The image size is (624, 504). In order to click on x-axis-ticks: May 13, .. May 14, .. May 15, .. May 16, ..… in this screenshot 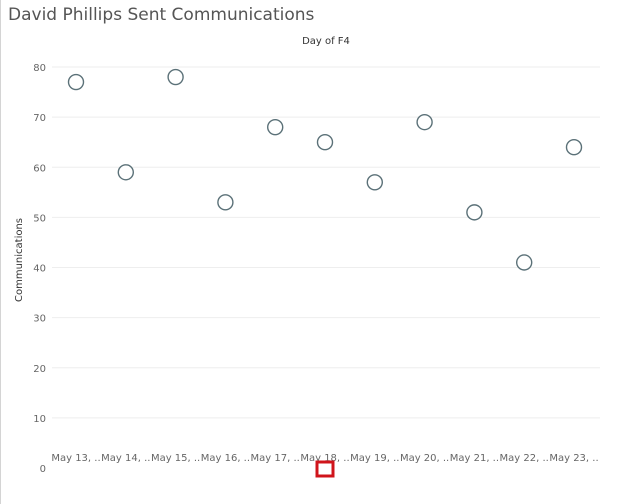, I will do `click(324, 458)`.